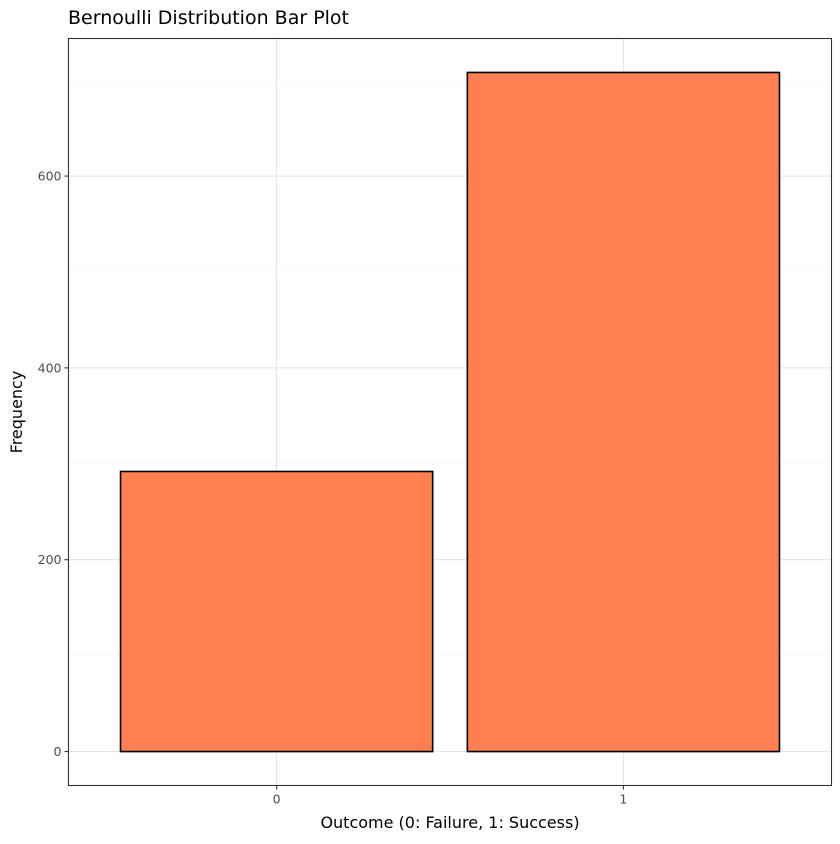 This screenshot has width=840, height=844. I want to click on y-tick-label: 600, so click(50, 176).